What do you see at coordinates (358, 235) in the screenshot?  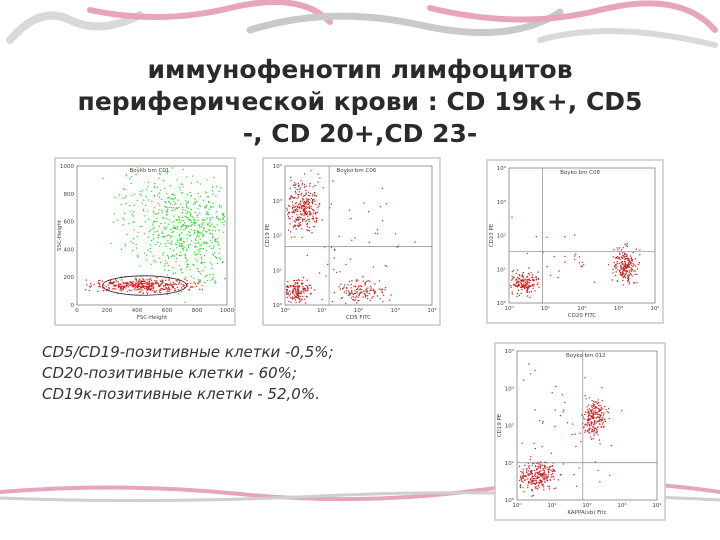 I see `plot-axes` at bounding box center [358, 235].